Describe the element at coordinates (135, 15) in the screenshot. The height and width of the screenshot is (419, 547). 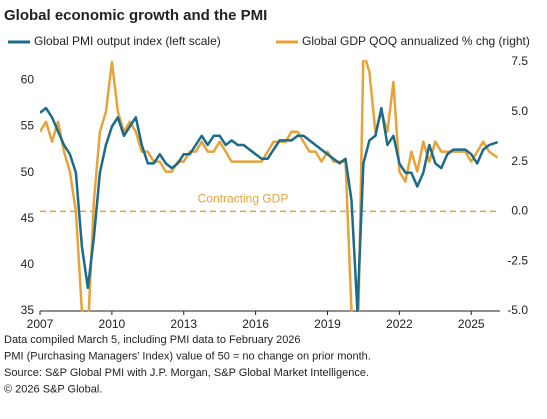
I see `chart-title: Global economic growth and the PMI` at that location.